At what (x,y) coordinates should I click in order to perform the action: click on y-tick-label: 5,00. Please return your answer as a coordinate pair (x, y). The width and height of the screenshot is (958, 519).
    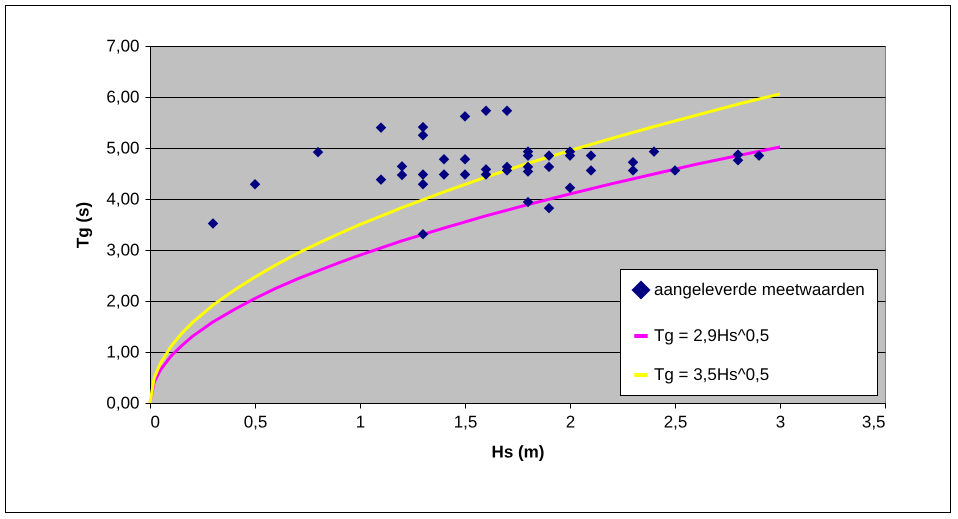
    Looking at the image, I should click on (123, 148).